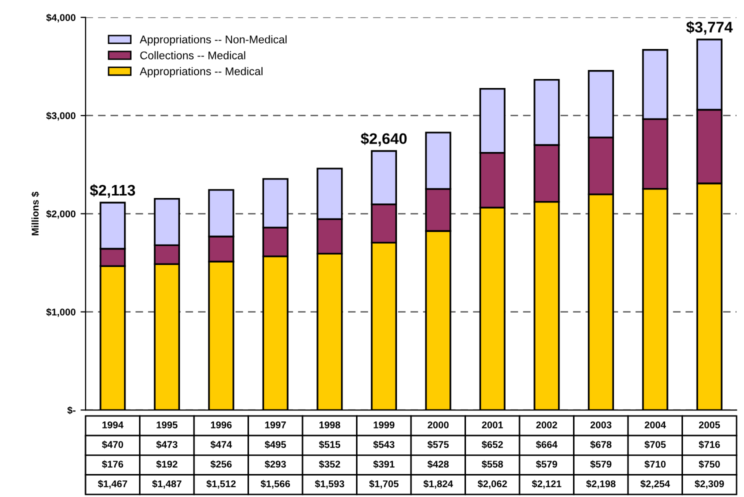 The height and width of the screenshot is (497, 744). I want to click on x-tick-label: 1999, so click(384, 424).